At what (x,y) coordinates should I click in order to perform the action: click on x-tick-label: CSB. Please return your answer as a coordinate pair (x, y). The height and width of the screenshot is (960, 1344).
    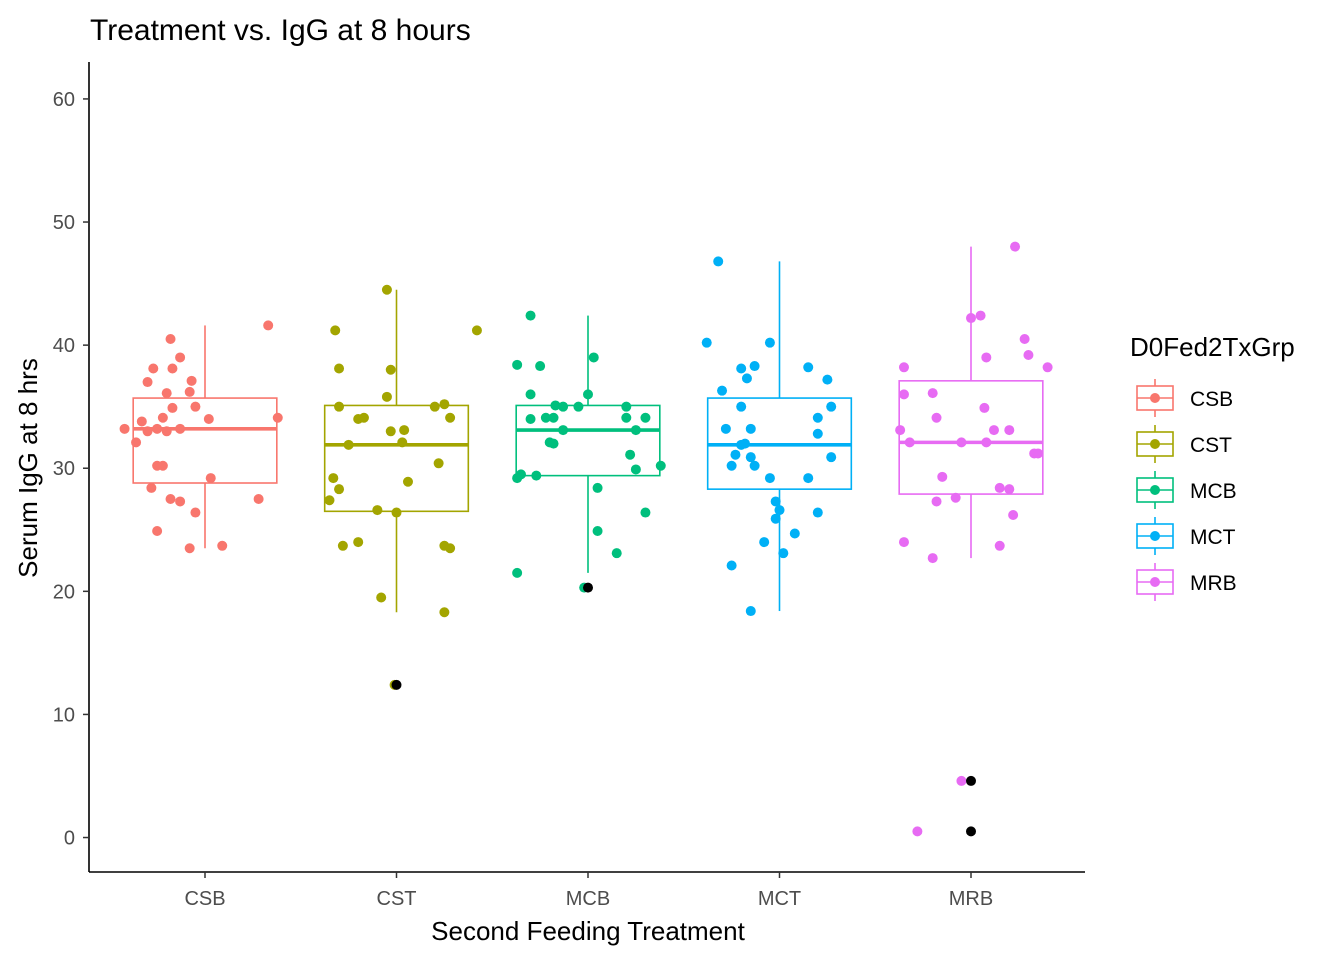
    Looking at the image, I should click on (204, 899).